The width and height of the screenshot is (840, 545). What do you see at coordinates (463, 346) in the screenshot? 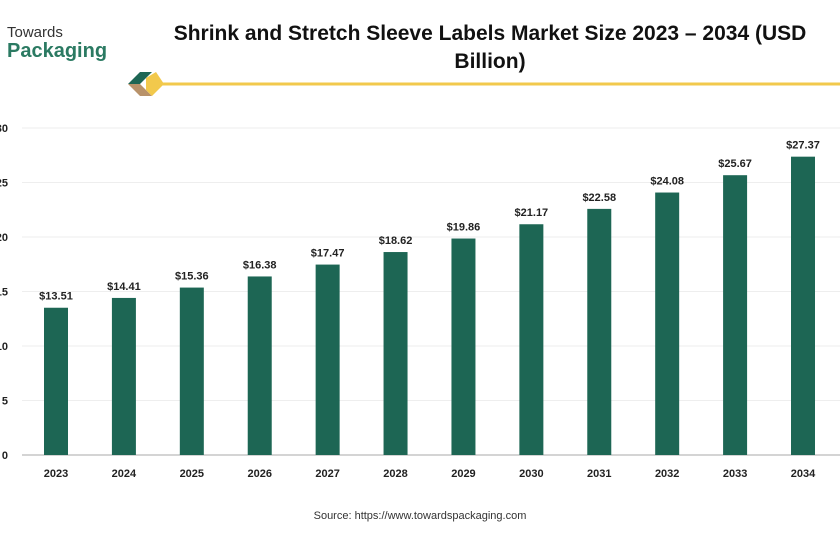
I see `bar-2029` at bounding box center [463, 346].